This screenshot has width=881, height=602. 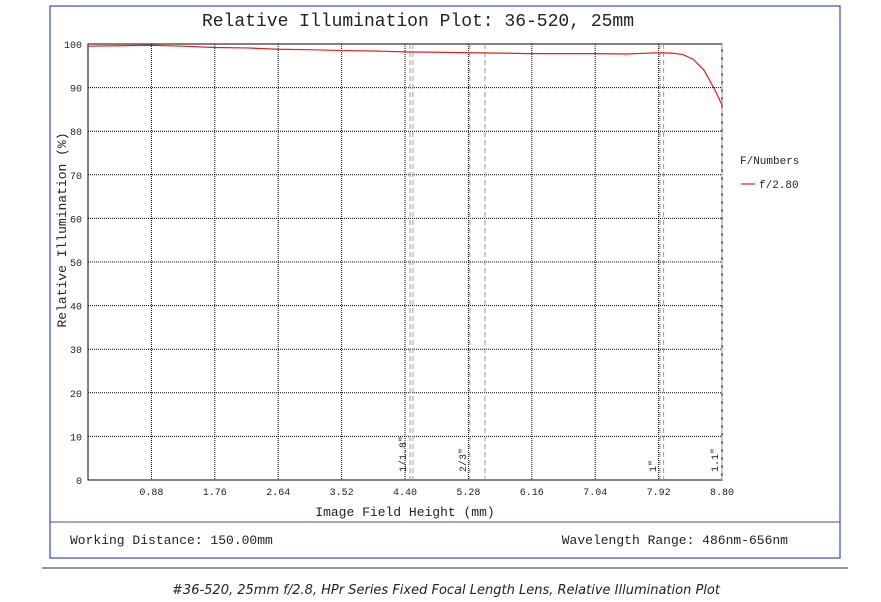 What do you see at coordinates (76, 351) in the screenshot?
I see `y-tick-label: 30` at bounding box center [76, 351].